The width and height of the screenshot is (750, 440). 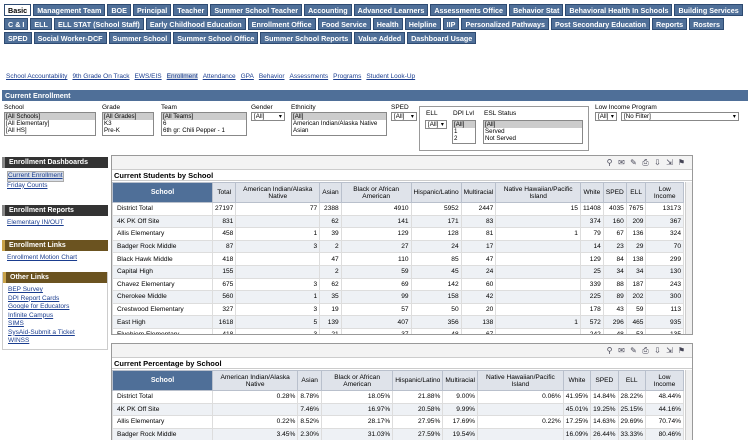 I want to click on tab-behavior-stat: Behavior Stat, so click(x=536, y=10).